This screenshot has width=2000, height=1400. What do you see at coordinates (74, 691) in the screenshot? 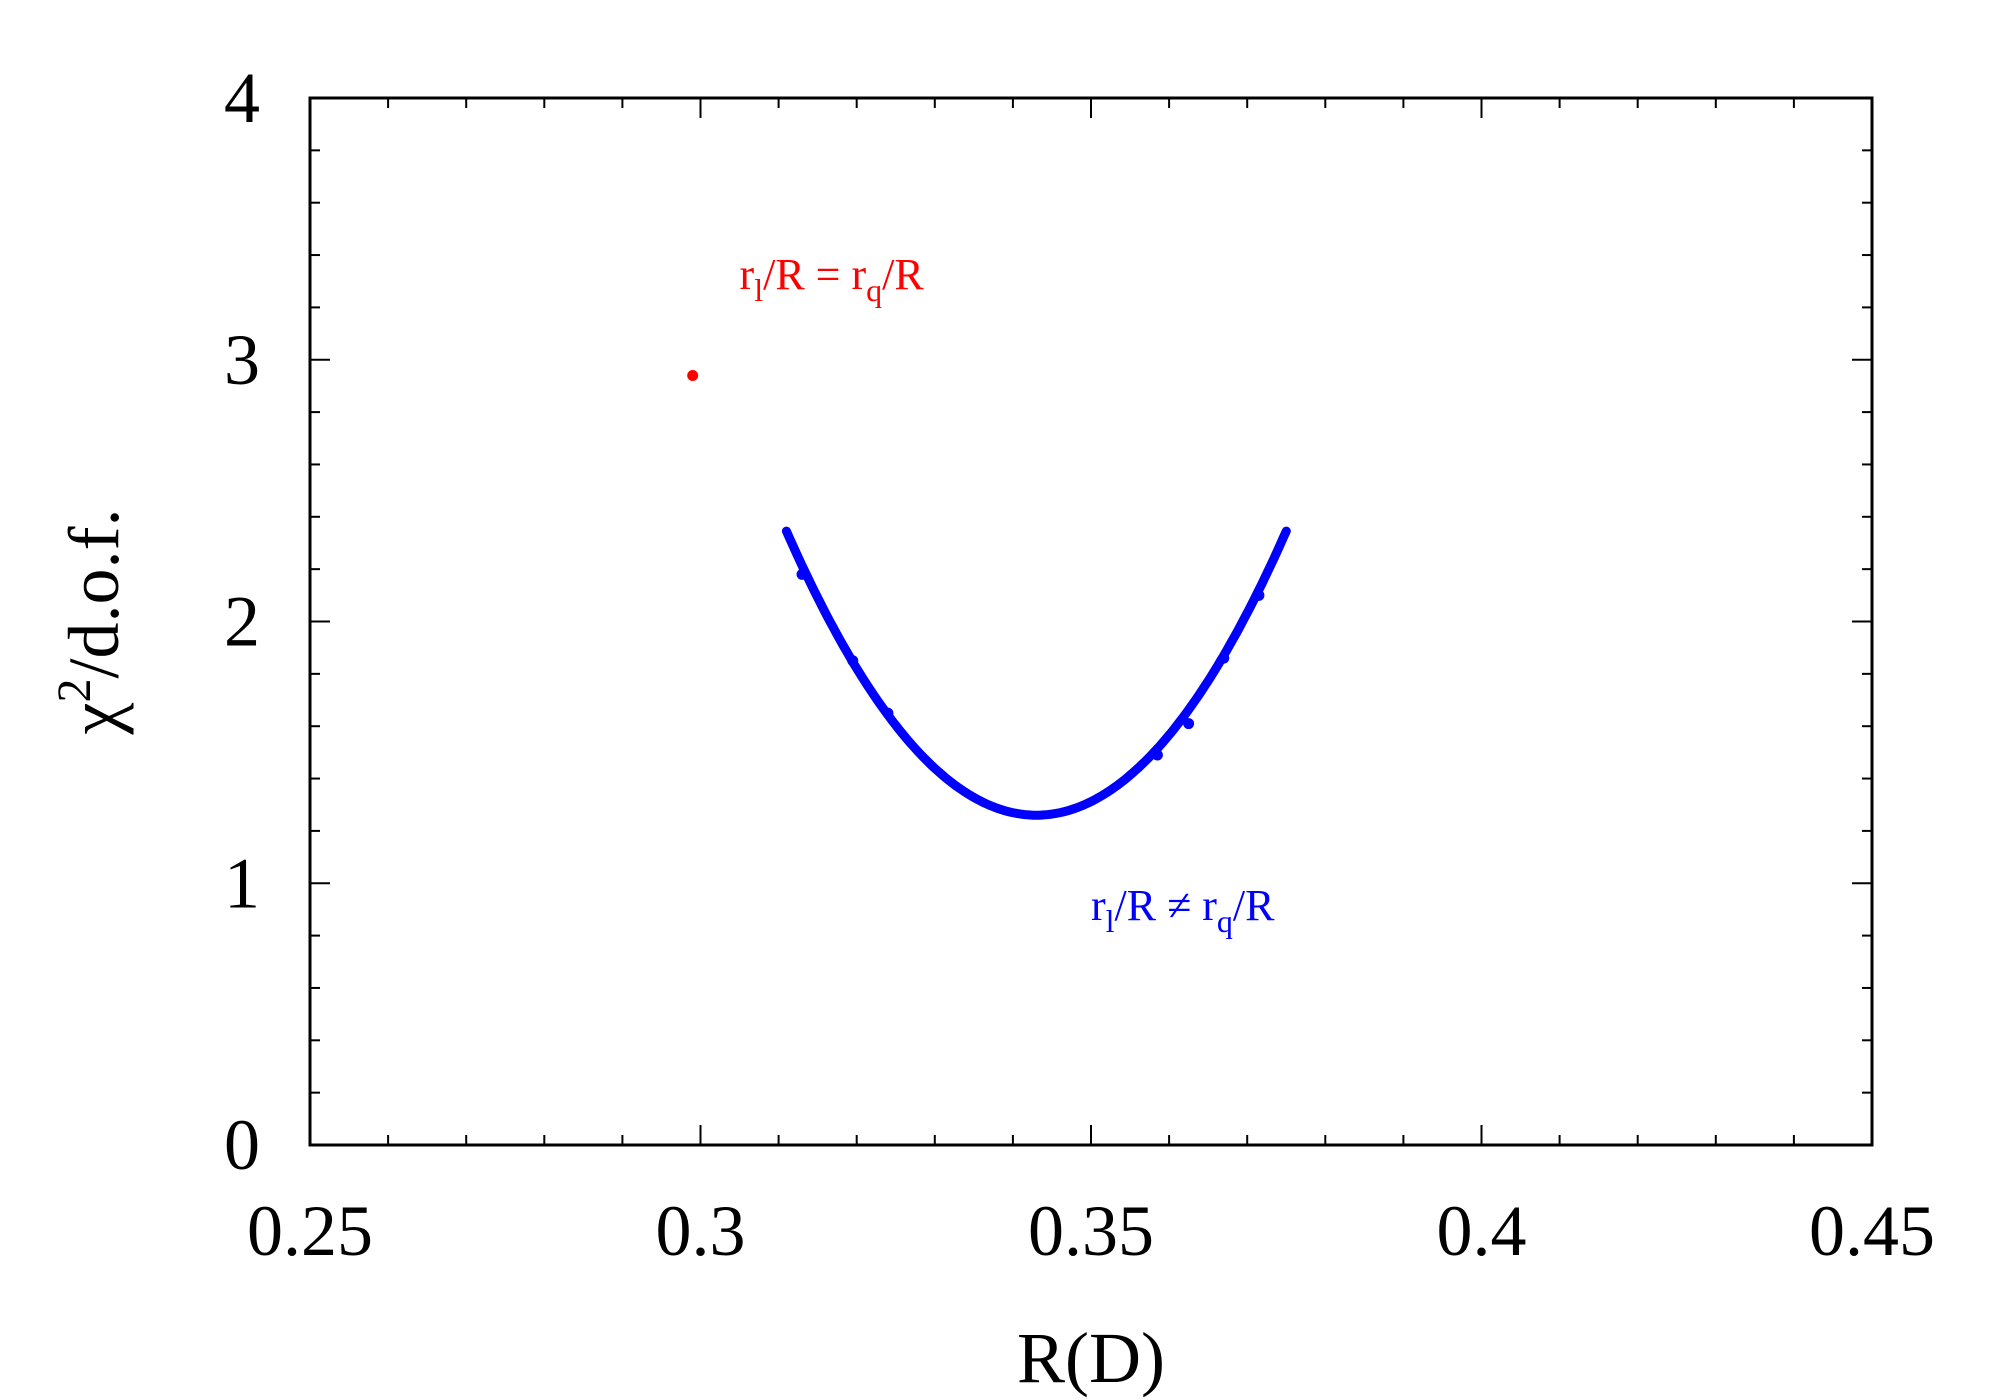
I see `y-axis-title-sup: 2` at bounding box center [74, 691].